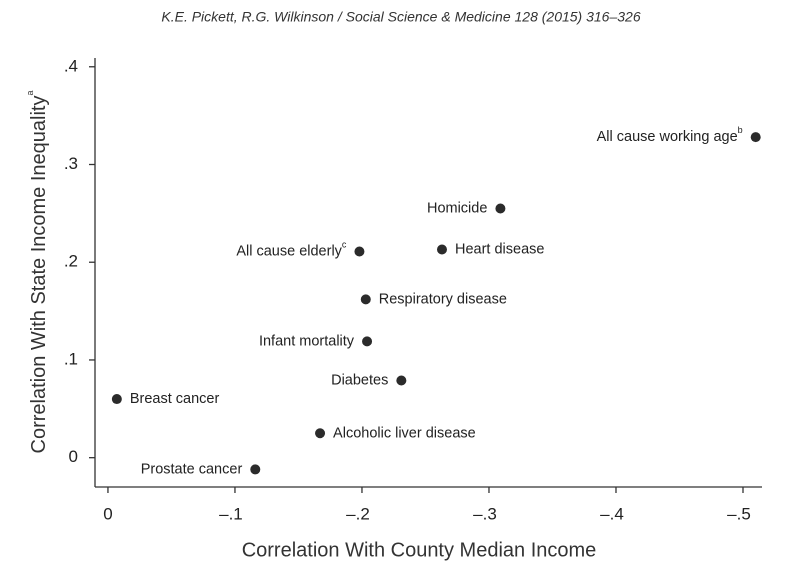 This screenshot has height=566, width=802. I want to click on x-axis-title: Correlation With County Median Income, so click(419, 550).